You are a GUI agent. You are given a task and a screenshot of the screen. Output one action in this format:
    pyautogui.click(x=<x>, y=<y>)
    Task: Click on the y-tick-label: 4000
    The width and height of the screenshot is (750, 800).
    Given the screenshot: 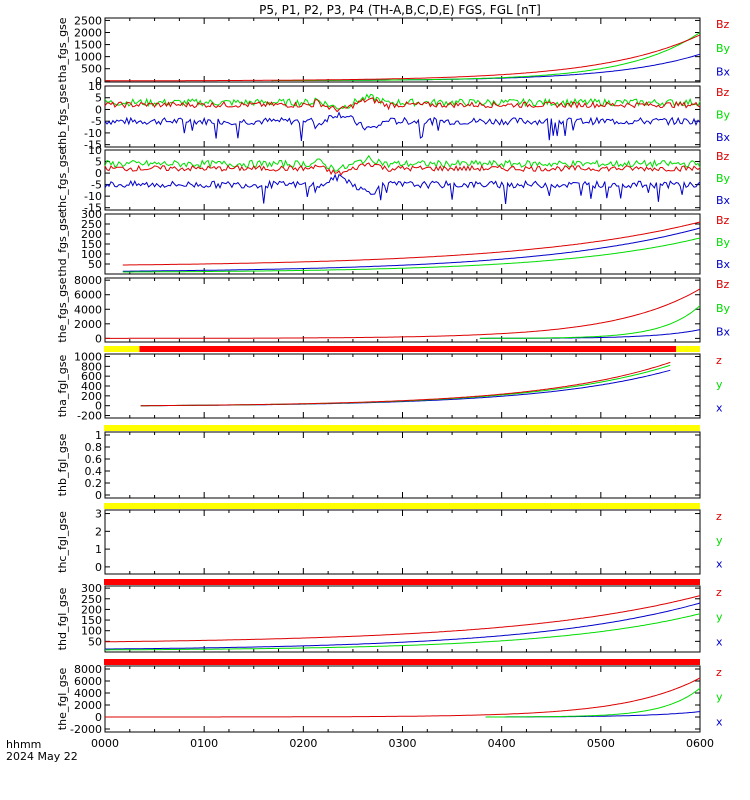 What is the action you would take?
    pyautogui.click(x=88, y=309)
    